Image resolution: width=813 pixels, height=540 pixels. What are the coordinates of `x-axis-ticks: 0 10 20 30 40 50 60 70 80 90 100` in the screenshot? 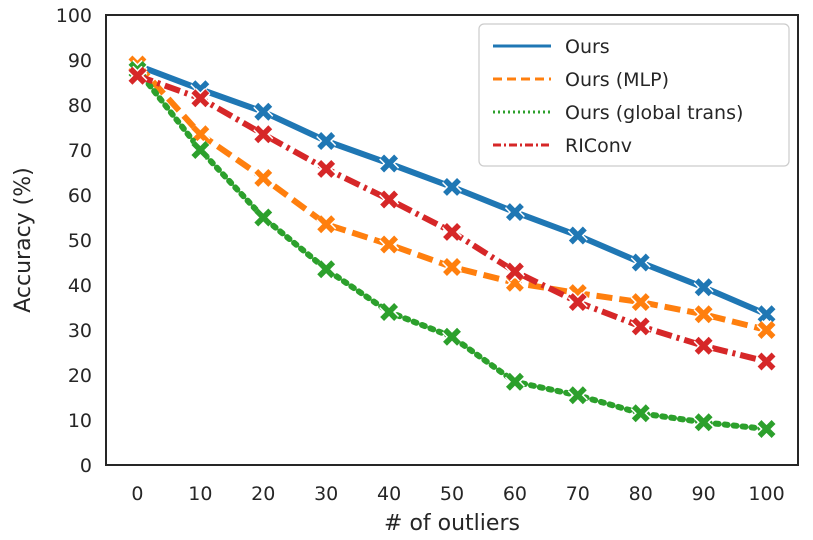 It's located at (457, 494).